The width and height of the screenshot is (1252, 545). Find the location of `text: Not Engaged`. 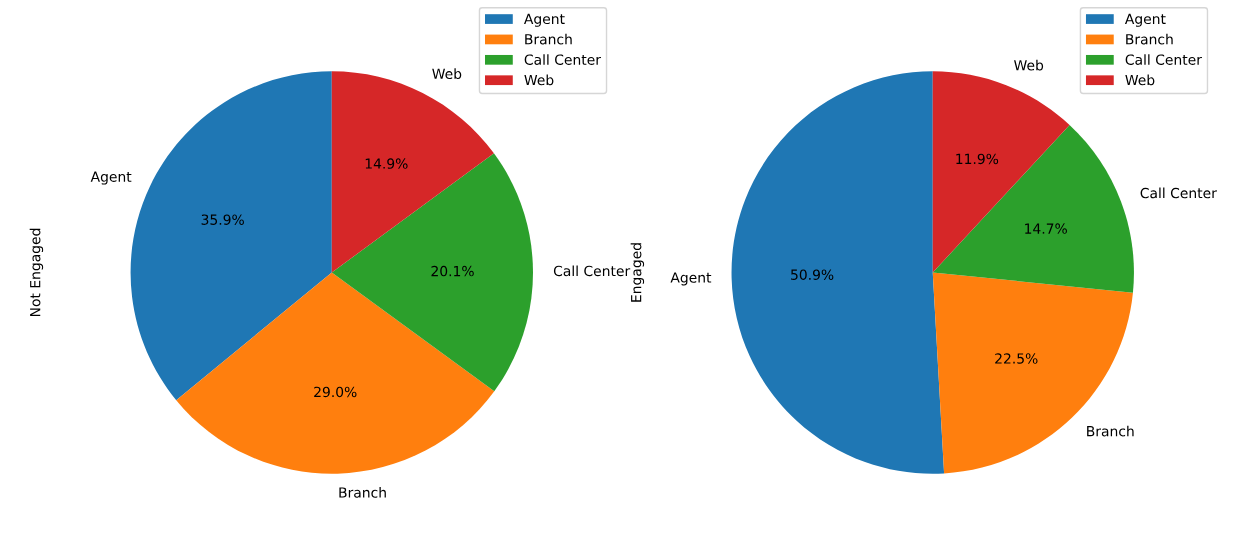

text: Not Engaged is located at coordinates (36, 272).